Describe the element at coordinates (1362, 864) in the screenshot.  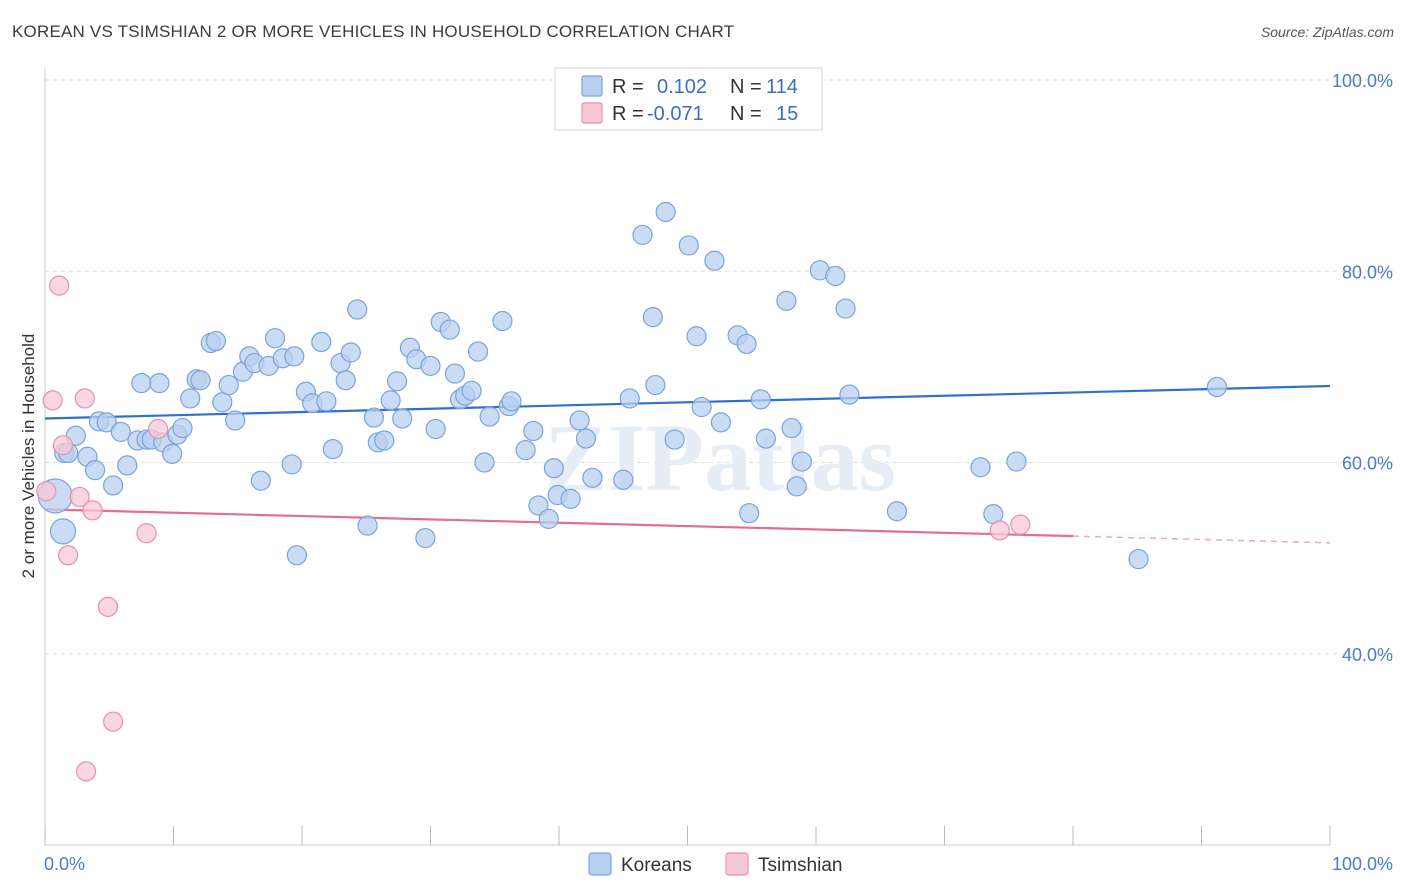
I see `x-tick-label-max: 100.0%` at that location.